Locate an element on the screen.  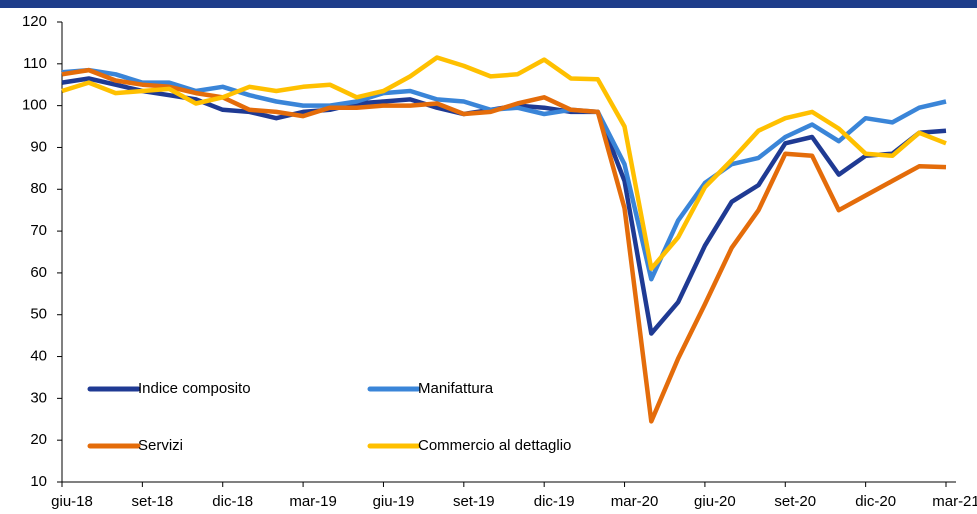
legend-label: Servizi is located at coordinates (160, 445).